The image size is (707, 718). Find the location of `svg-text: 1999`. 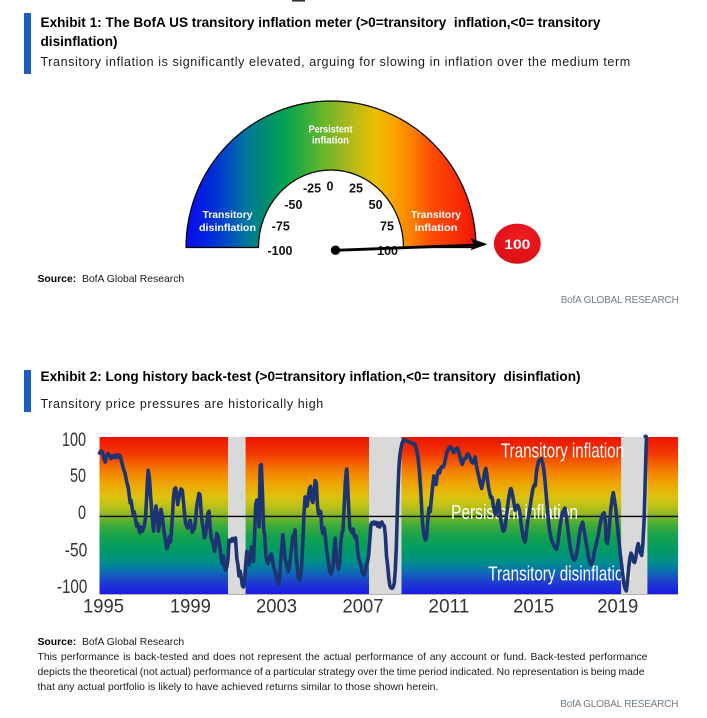

svg-text: 1999 is located at coordinates (190, 607).